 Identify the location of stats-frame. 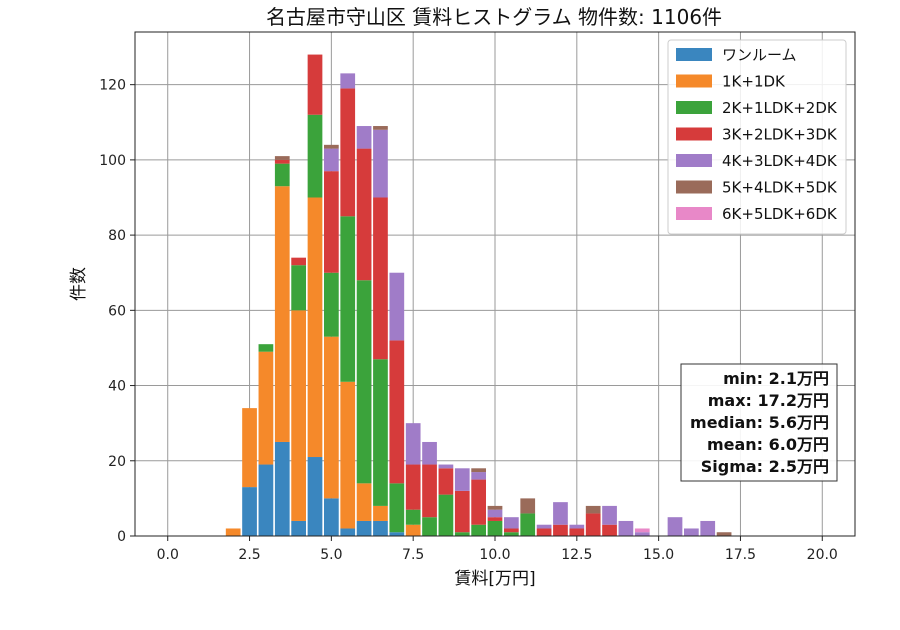
(759, 422).